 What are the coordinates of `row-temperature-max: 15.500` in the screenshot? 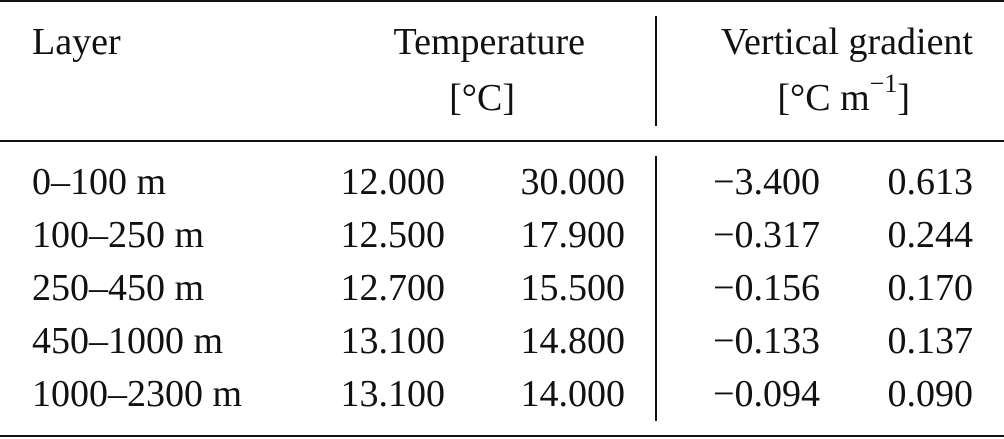 It's located at (573, 288).